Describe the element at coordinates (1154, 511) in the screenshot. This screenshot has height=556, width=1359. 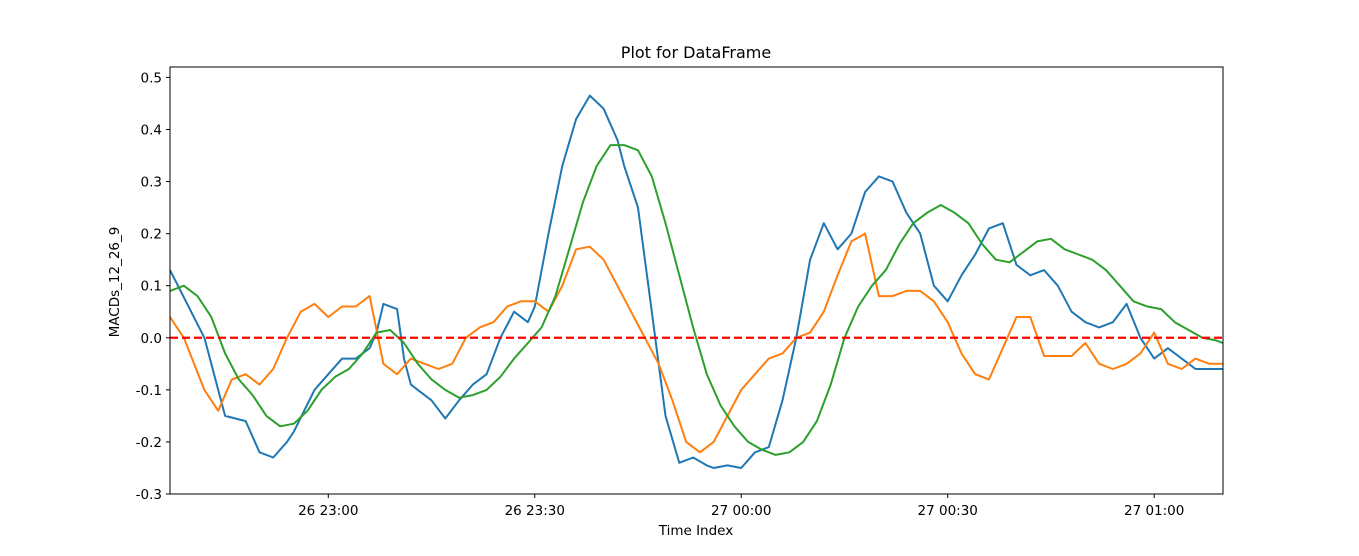
I see `x-tick-label: 27 01:00` at that location.